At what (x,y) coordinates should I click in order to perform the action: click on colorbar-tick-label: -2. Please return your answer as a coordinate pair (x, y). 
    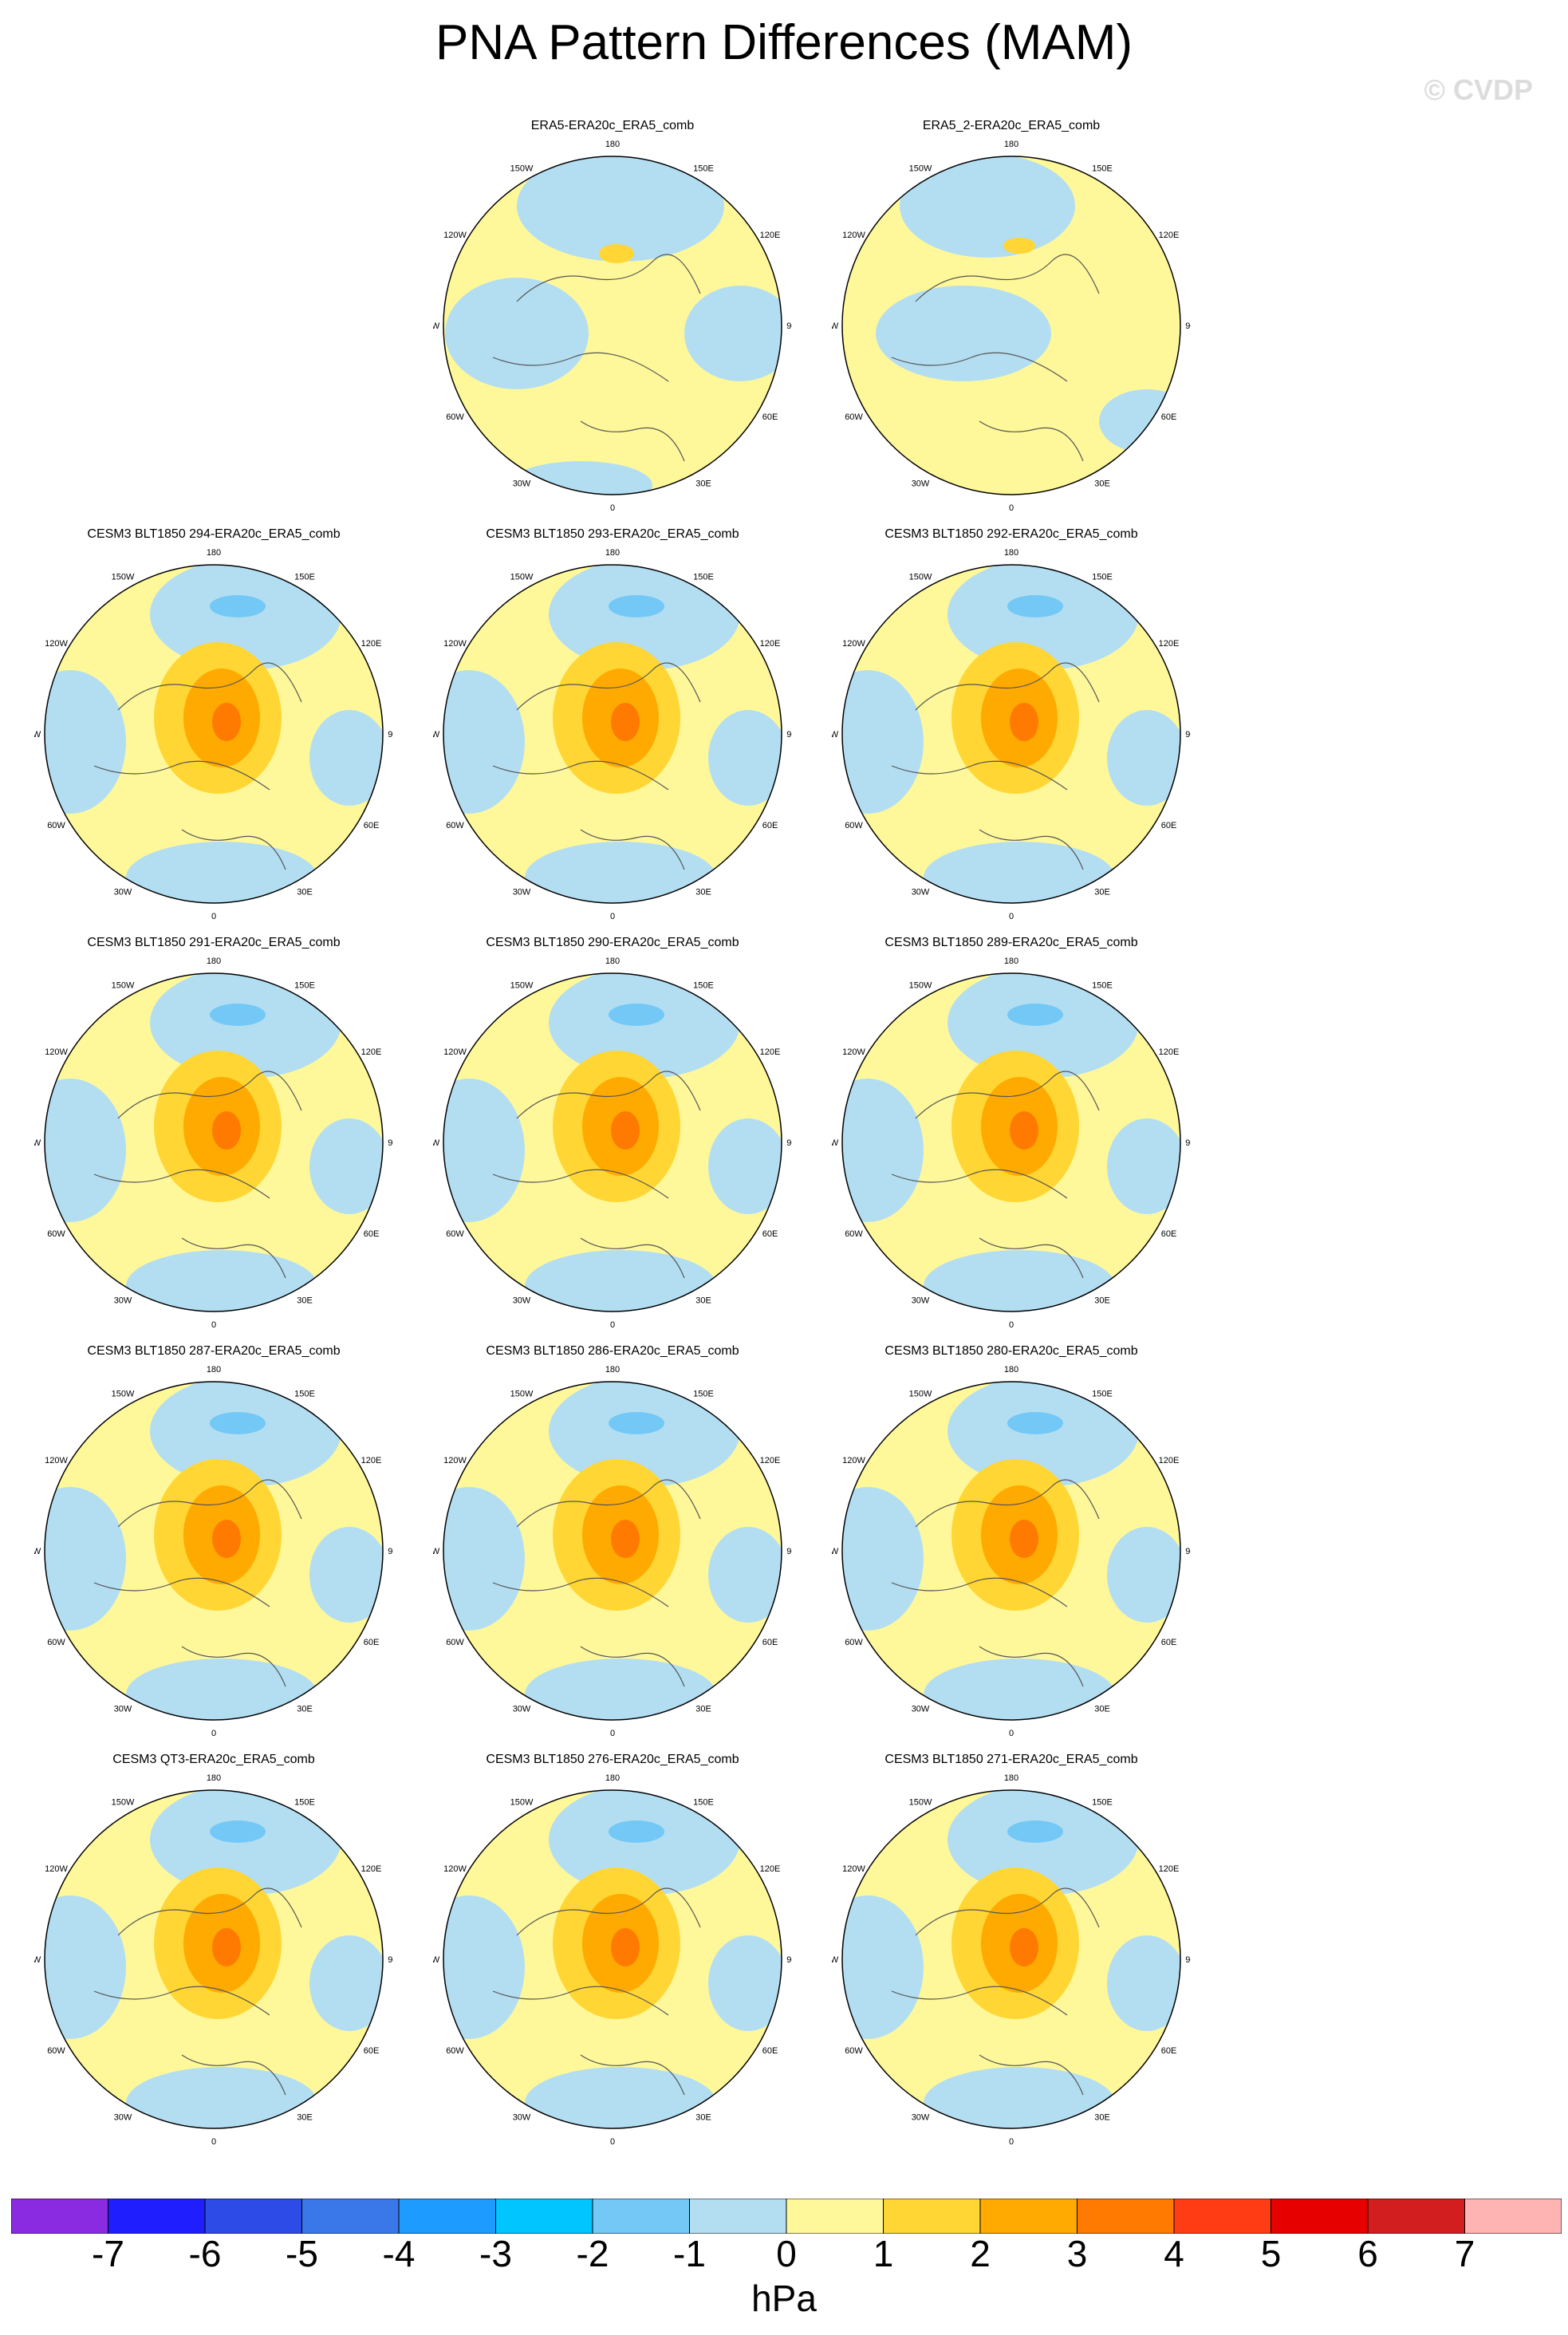
    Looking at the image, I should click on (592, 2253).